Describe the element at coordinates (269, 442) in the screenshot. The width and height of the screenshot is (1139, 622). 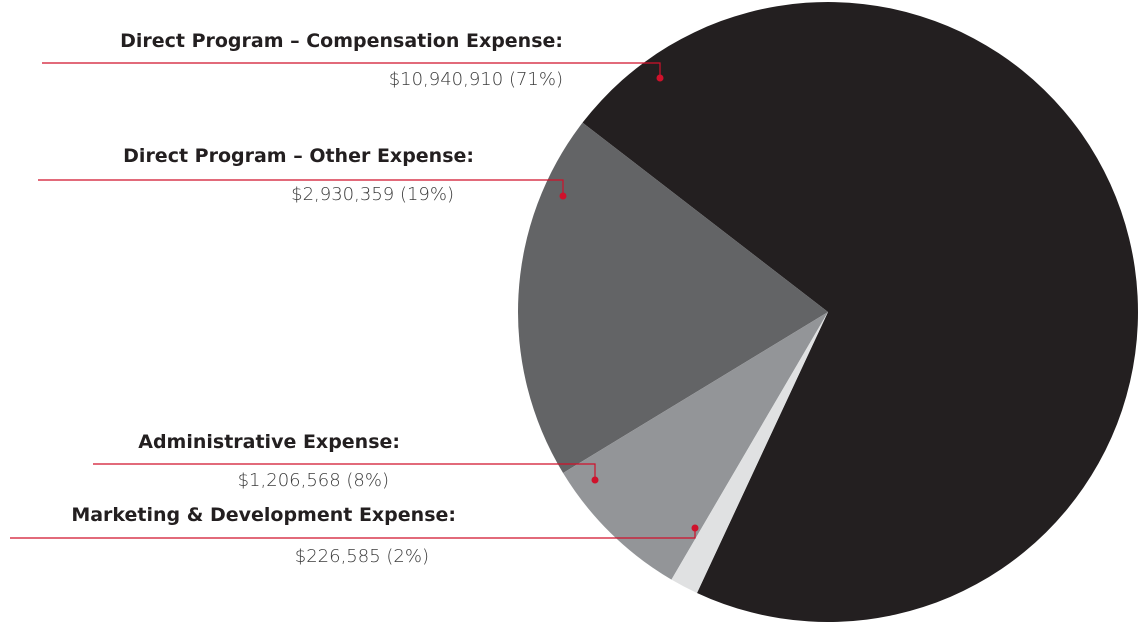
I see `slice-name: Administrative Expense:` at that location.